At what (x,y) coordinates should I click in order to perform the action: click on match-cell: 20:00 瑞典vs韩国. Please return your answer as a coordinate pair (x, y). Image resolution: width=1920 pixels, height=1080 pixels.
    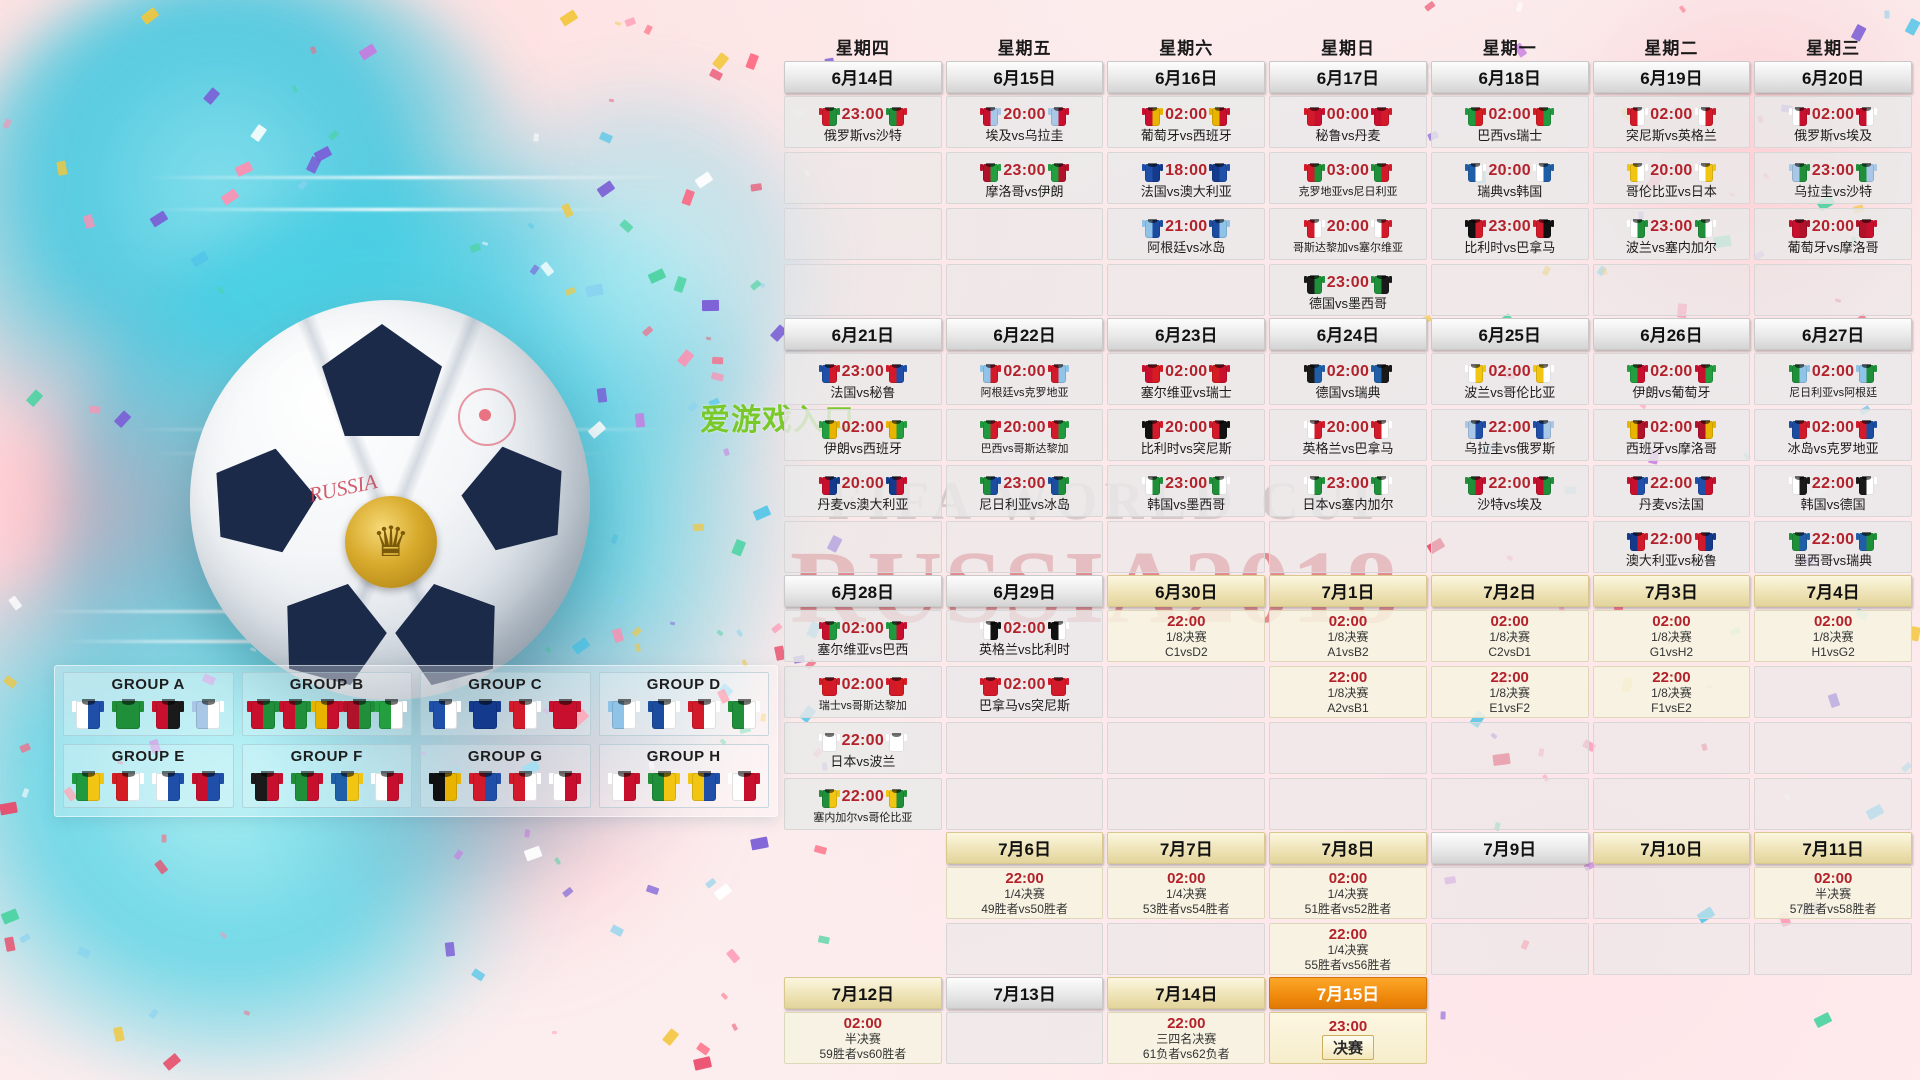
    Looking at the image, I should click on (1509, 178).